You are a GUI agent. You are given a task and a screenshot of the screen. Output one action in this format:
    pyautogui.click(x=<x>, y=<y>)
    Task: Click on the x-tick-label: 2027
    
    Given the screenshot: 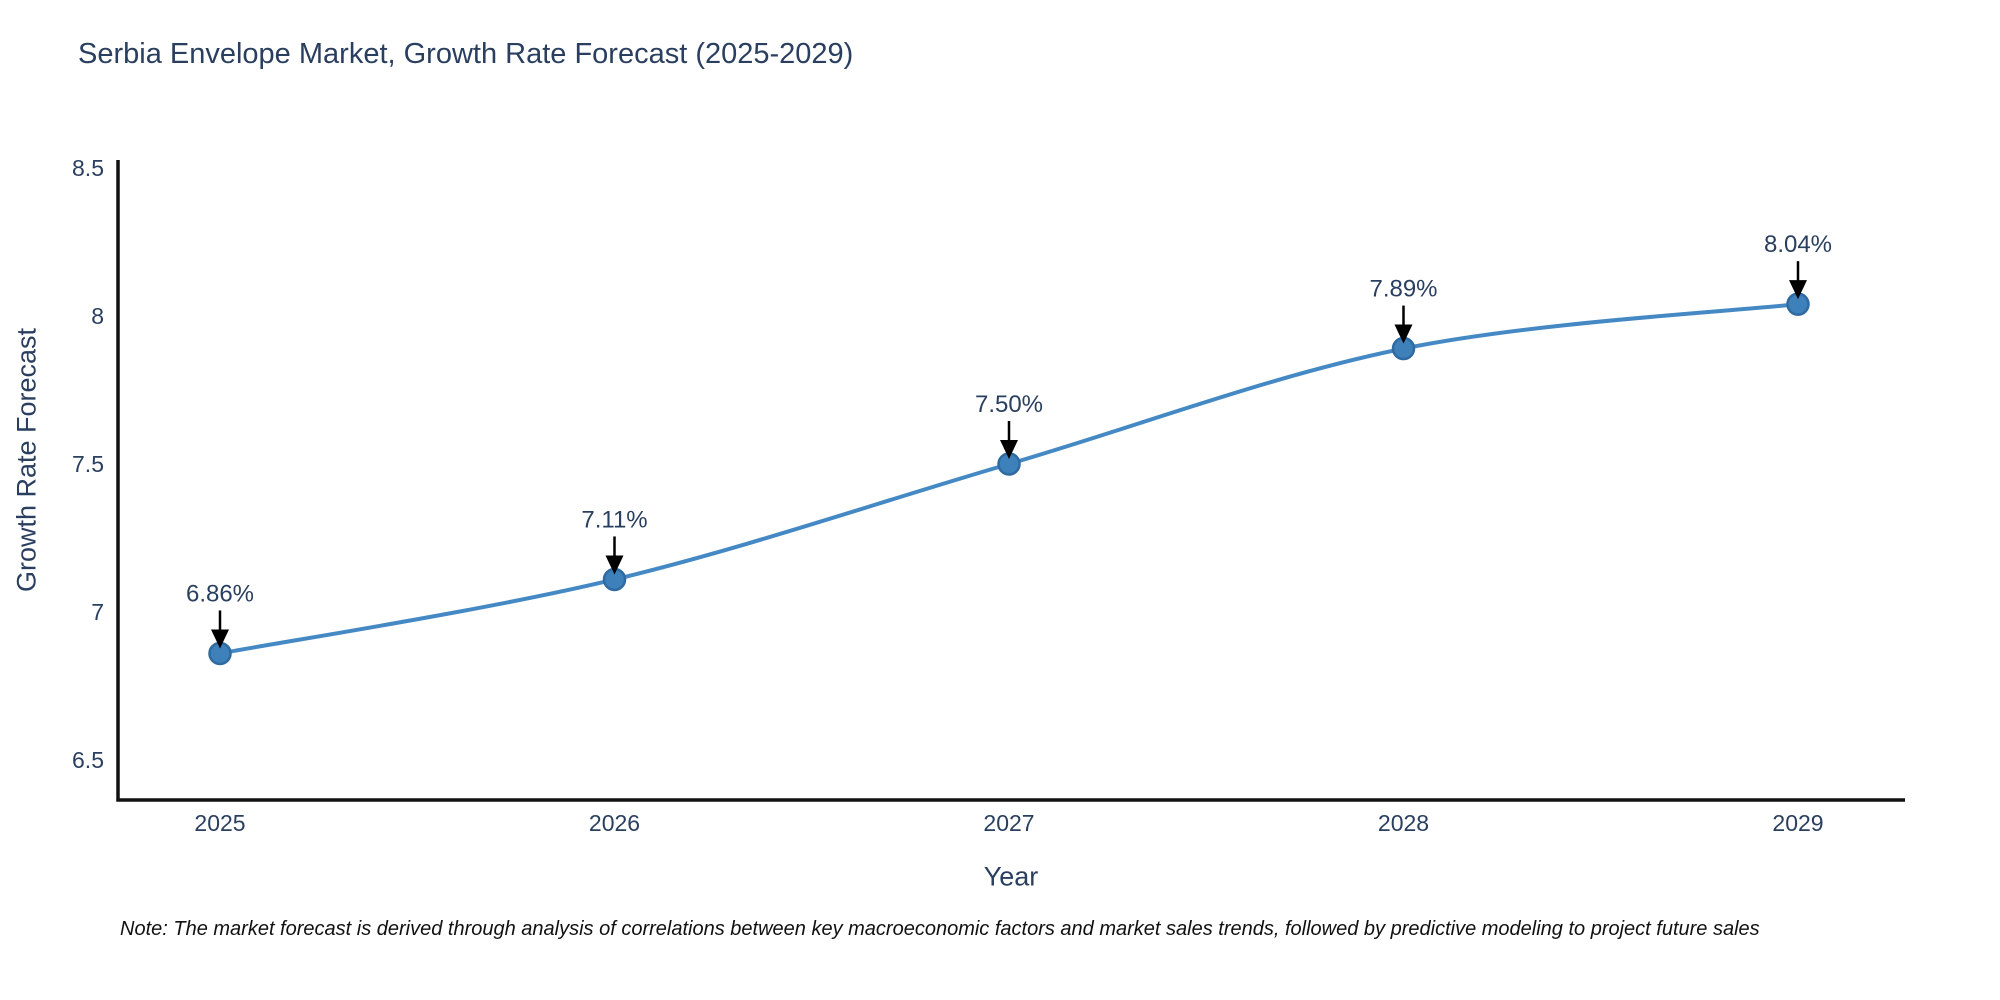 What is the action you would take?
    pyautogui.click(x=1008, y=823)
    